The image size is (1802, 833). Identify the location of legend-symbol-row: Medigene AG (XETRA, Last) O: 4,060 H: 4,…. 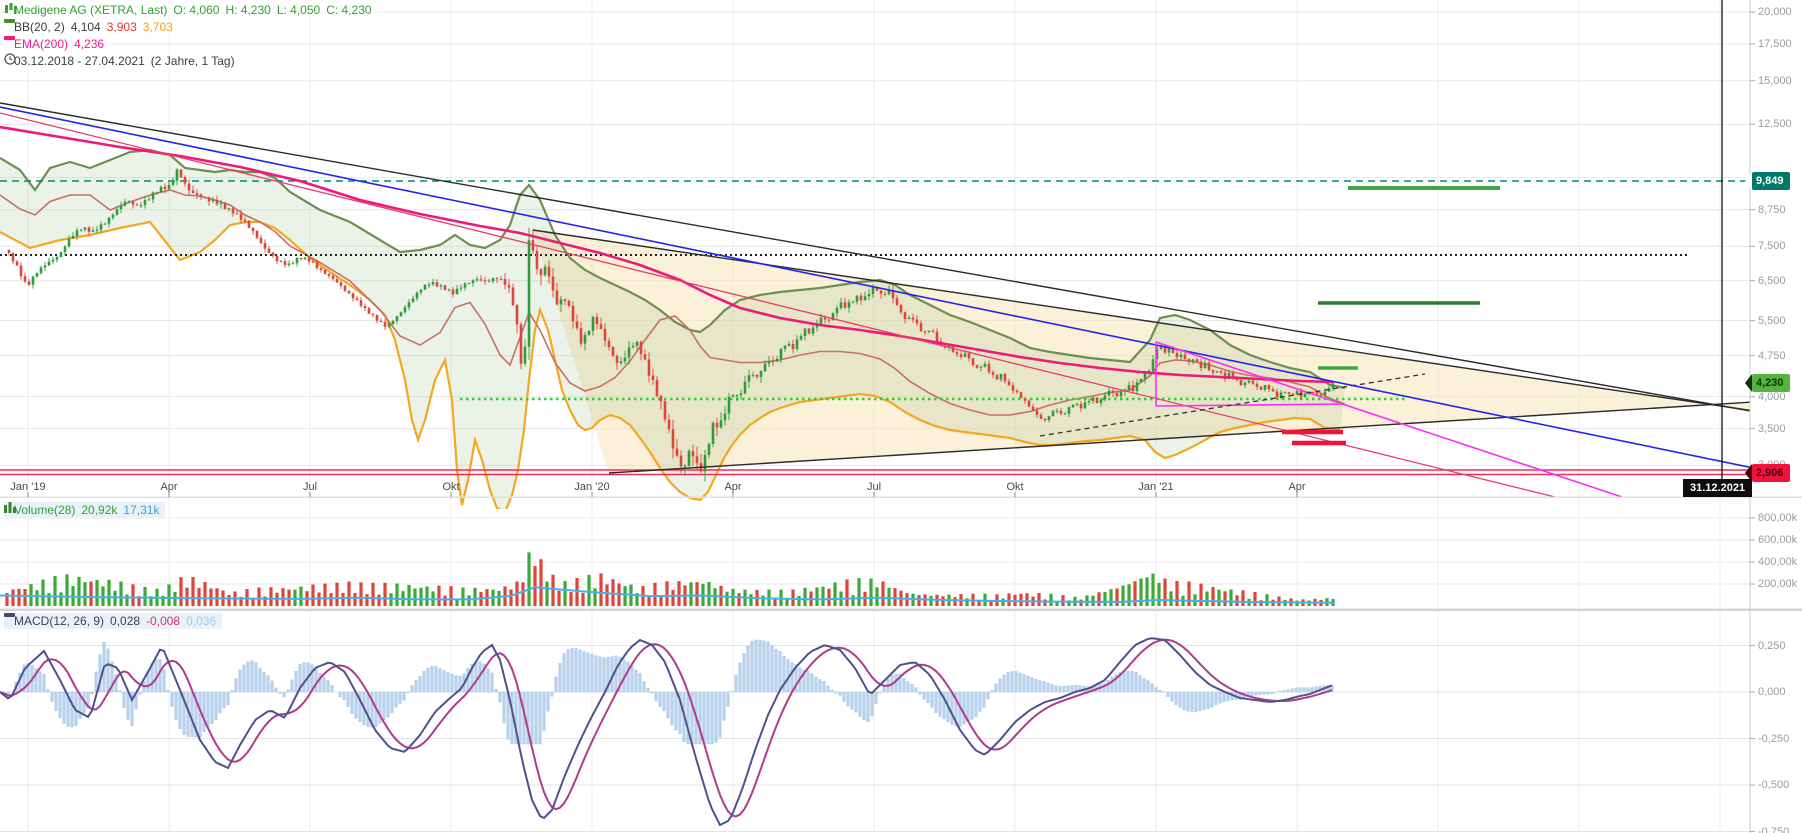
(191, 10).